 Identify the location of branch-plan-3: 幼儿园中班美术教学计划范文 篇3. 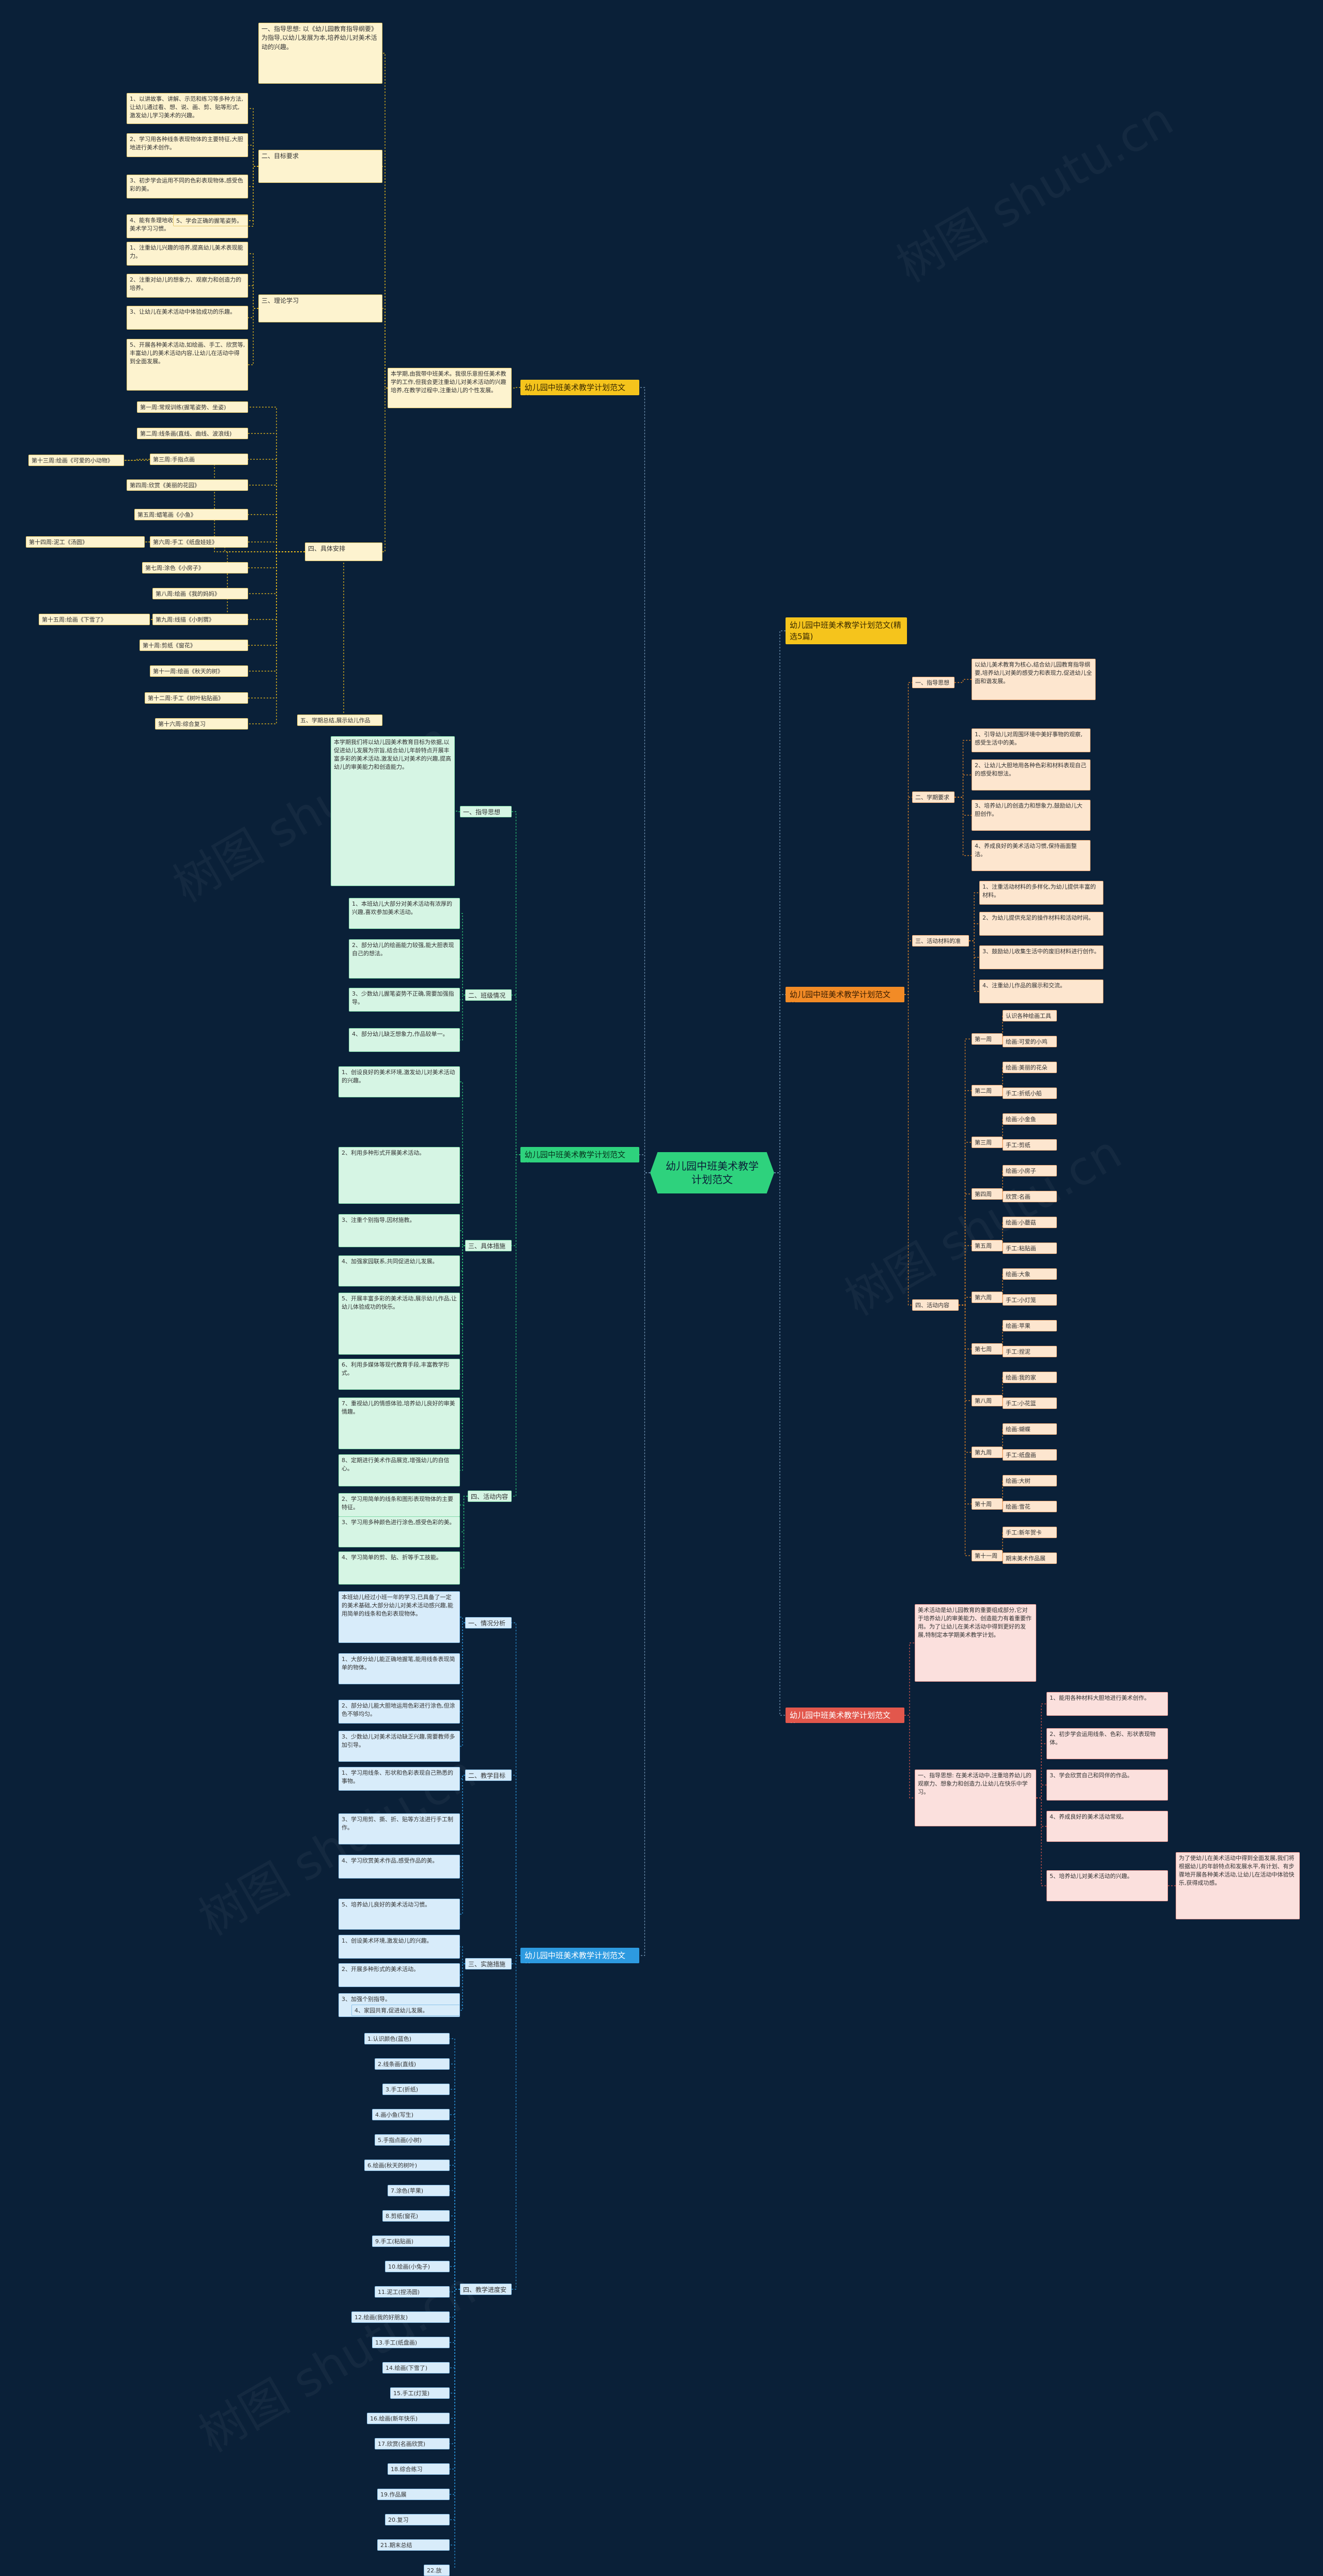
(579, 1154).